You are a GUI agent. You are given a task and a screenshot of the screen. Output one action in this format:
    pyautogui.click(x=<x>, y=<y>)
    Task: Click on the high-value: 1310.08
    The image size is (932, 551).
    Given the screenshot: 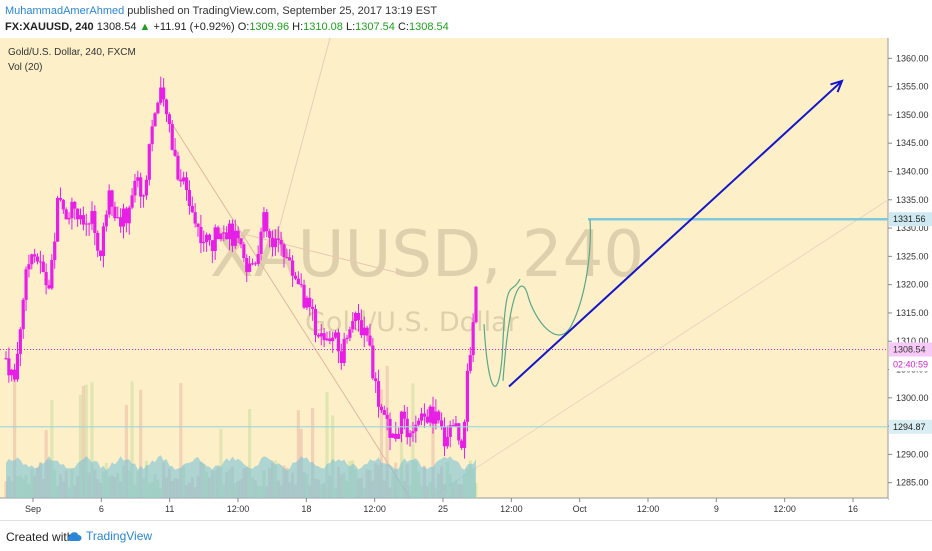 What is the action you would take?
    pyautogui.click(x=323, y=27)
    